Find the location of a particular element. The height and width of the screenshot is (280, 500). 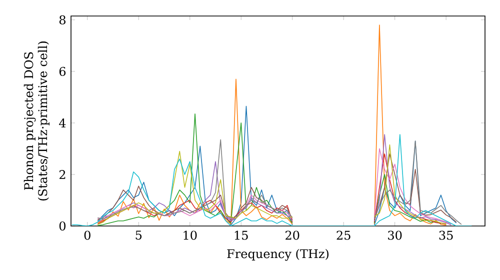

y-axis-title: Phonon projected DOS (States/THz·primitive cell) is located at coordinates (37, 121).